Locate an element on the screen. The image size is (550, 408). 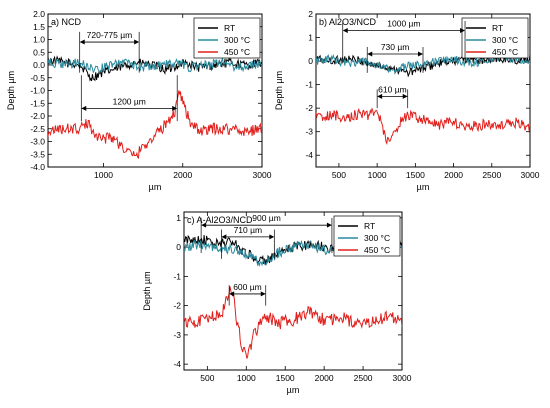
y-tick-label: -3.5 is located at coordinates (37, 154).